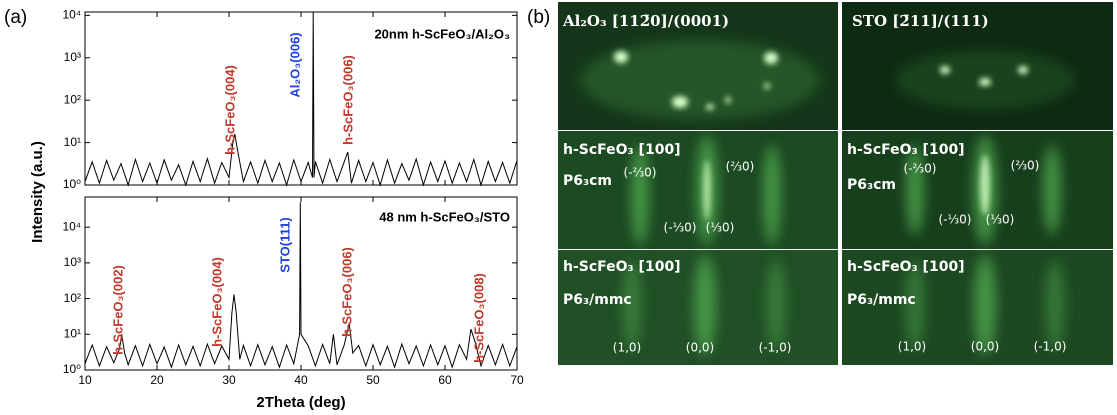 This screenshot has height=415, width=1117. I want to click on x-tick-label: 30, so click(229, 380).